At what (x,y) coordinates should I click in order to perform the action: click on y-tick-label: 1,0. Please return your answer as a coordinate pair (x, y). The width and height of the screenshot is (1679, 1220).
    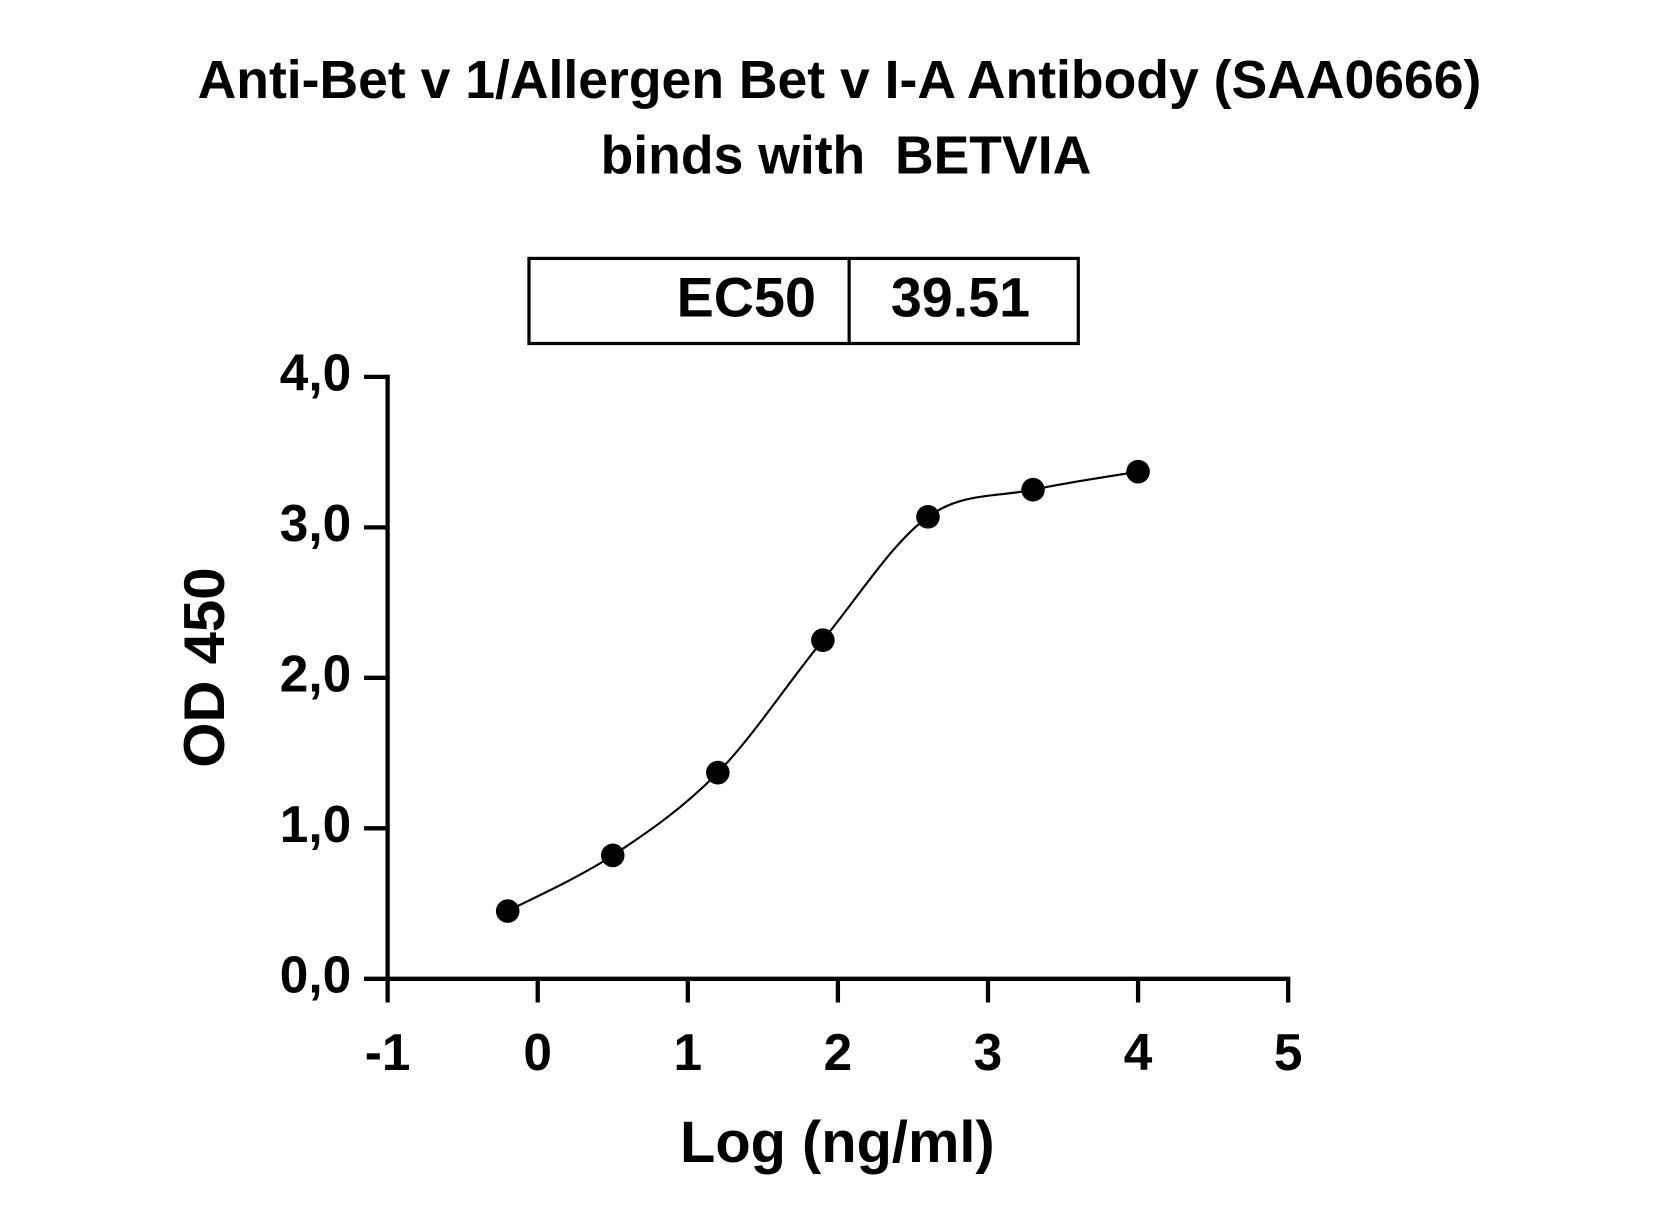
    Looking at the image, I should click on (315, 824).